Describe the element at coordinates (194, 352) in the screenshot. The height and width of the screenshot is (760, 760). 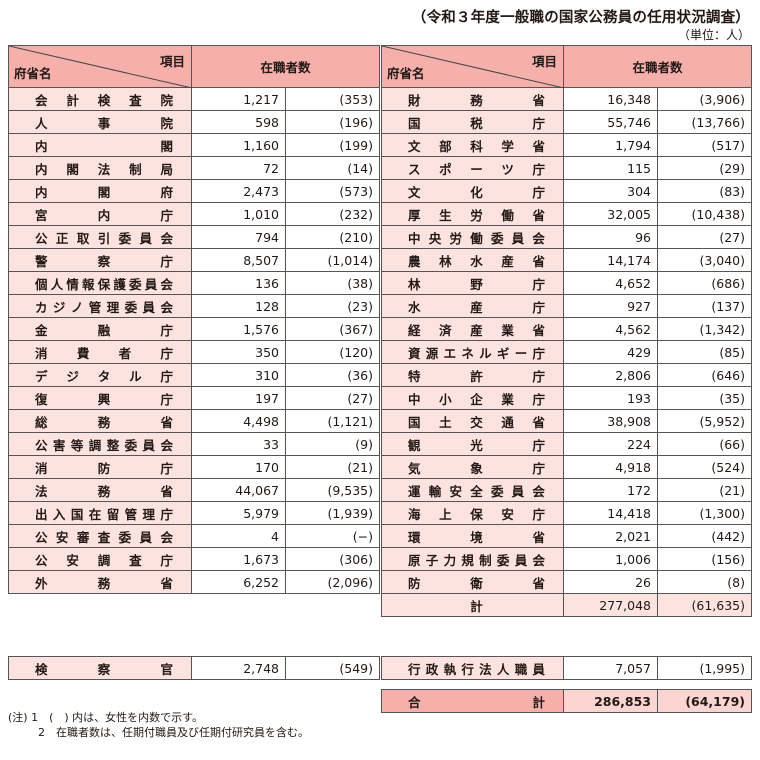
I see `table-row: 消 費 者 庁 350 (120)` at that location.